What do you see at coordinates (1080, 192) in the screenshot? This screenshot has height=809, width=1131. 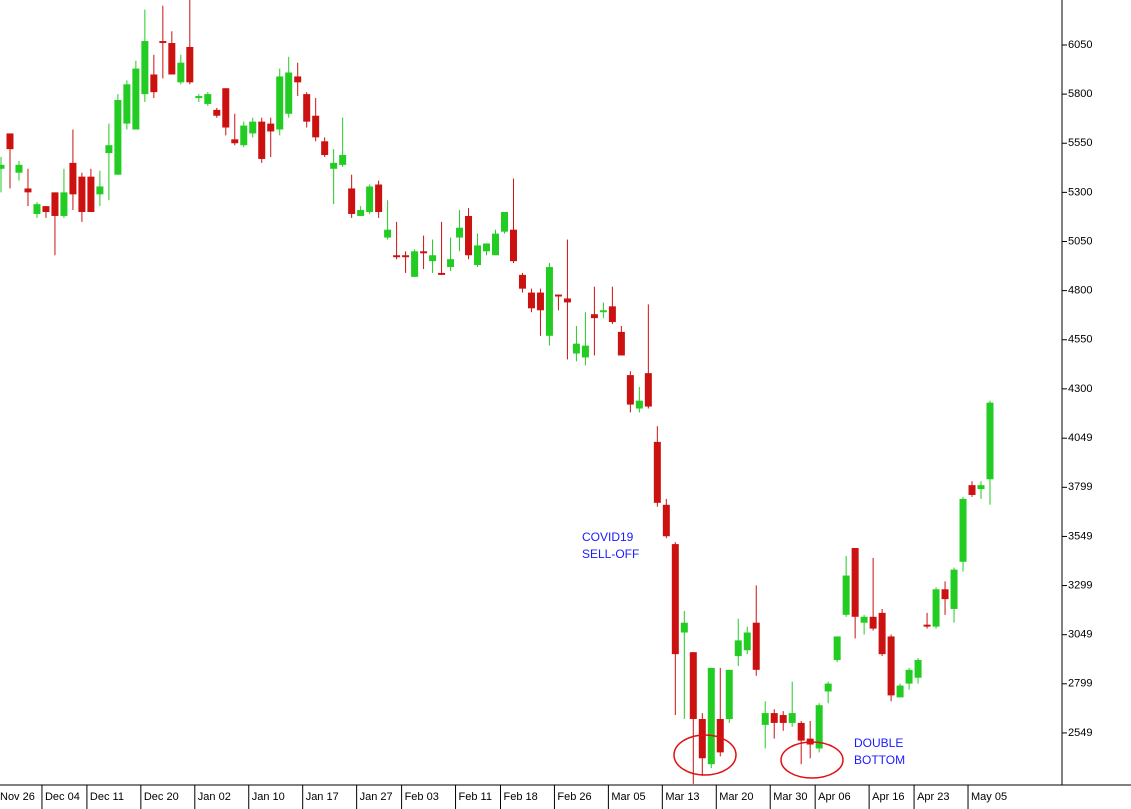 I see `y-tick-label: 5300` at bounding box center [1080, 192].